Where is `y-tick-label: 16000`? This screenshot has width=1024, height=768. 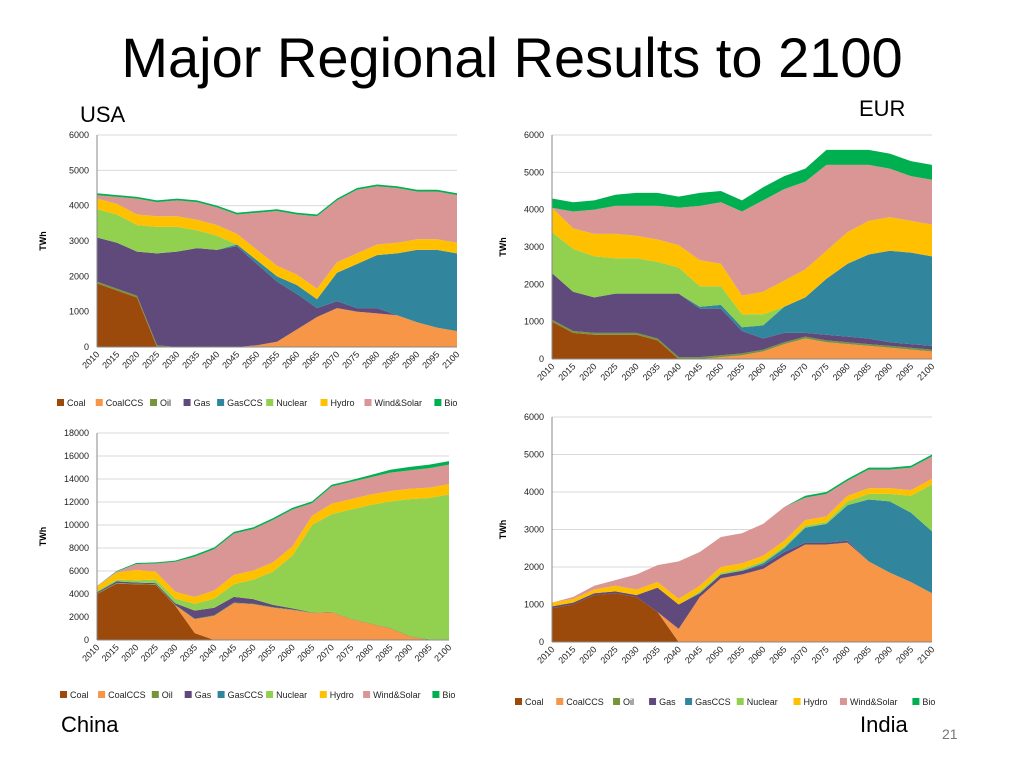
y-tick-label: 16000 is located at coordinates (76, 456).